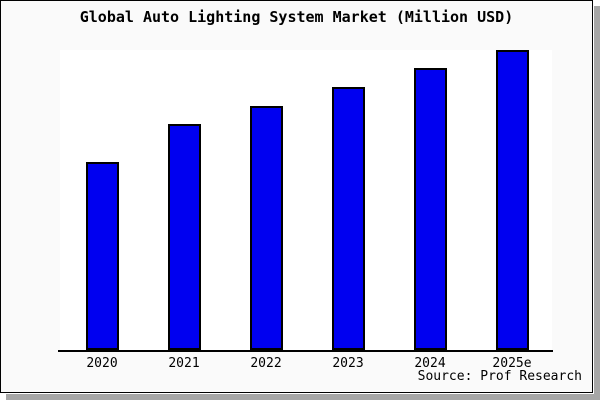 The height and width of the screenshot is (400, 600). What do you see at coordinates (102, 363) in the screenshot?
I see `x-tick-label-2020: 2020` at bounding box center [102, 363].